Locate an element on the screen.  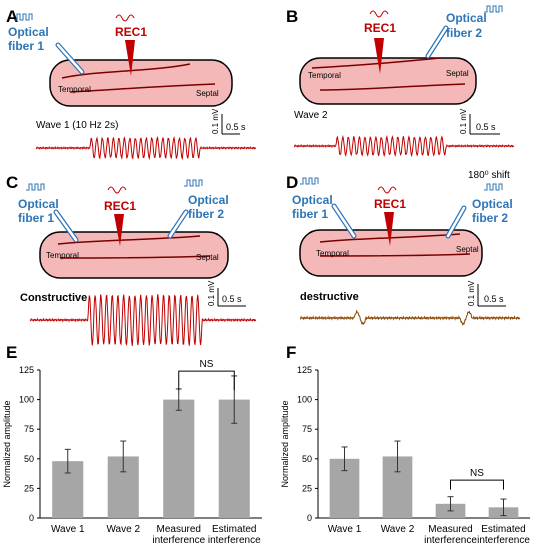
x-tick-label: Estimated is located at coordinates (234, 529).